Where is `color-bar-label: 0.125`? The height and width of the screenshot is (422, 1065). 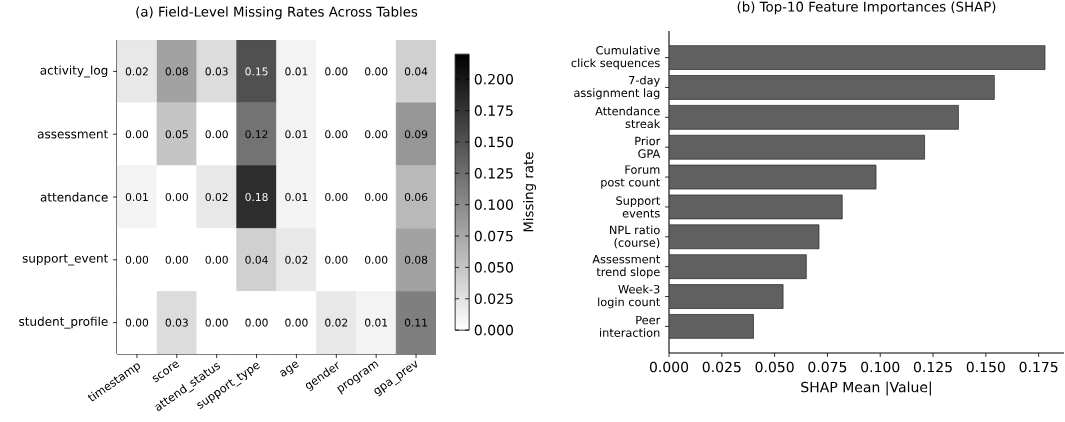
color-bar-label: 0.125 is located at coordinates (493, 173).